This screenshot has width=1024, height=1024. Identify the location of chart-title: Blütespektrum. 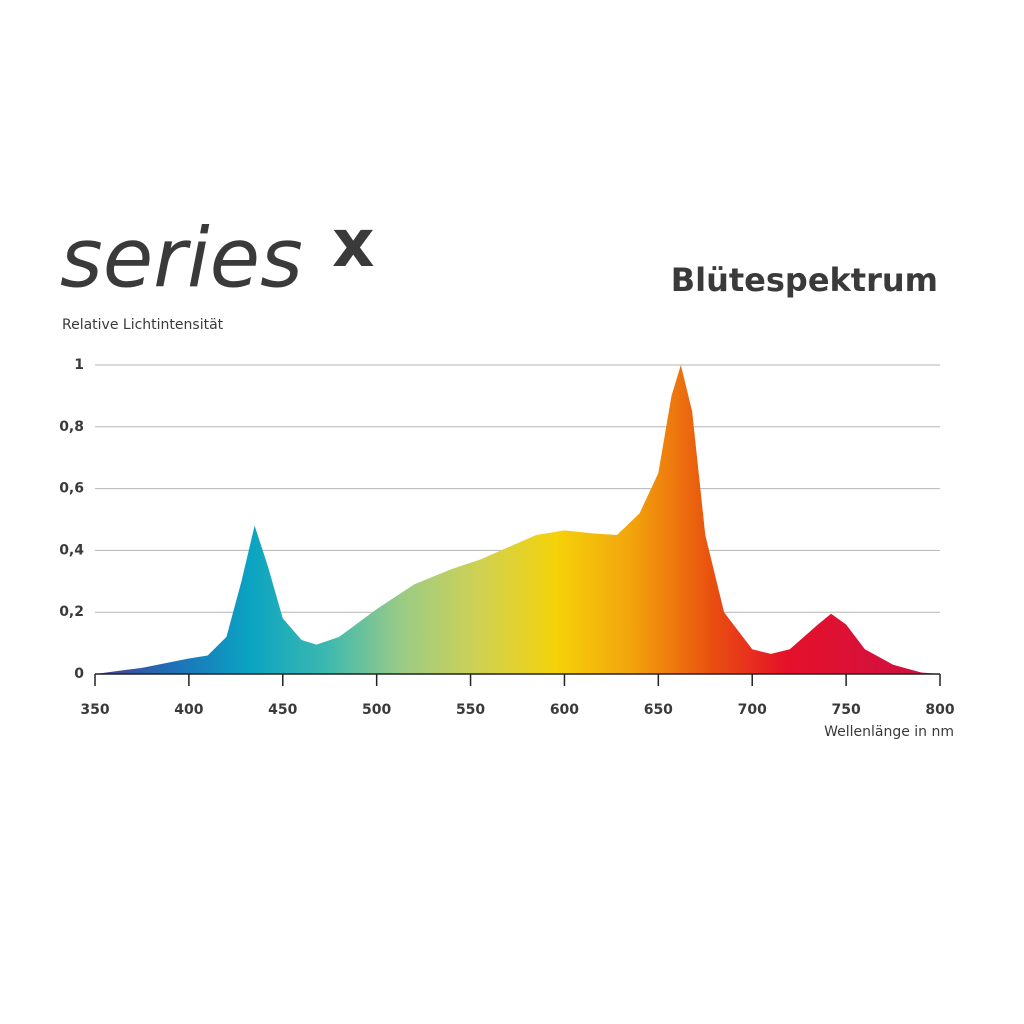
(804, 280).